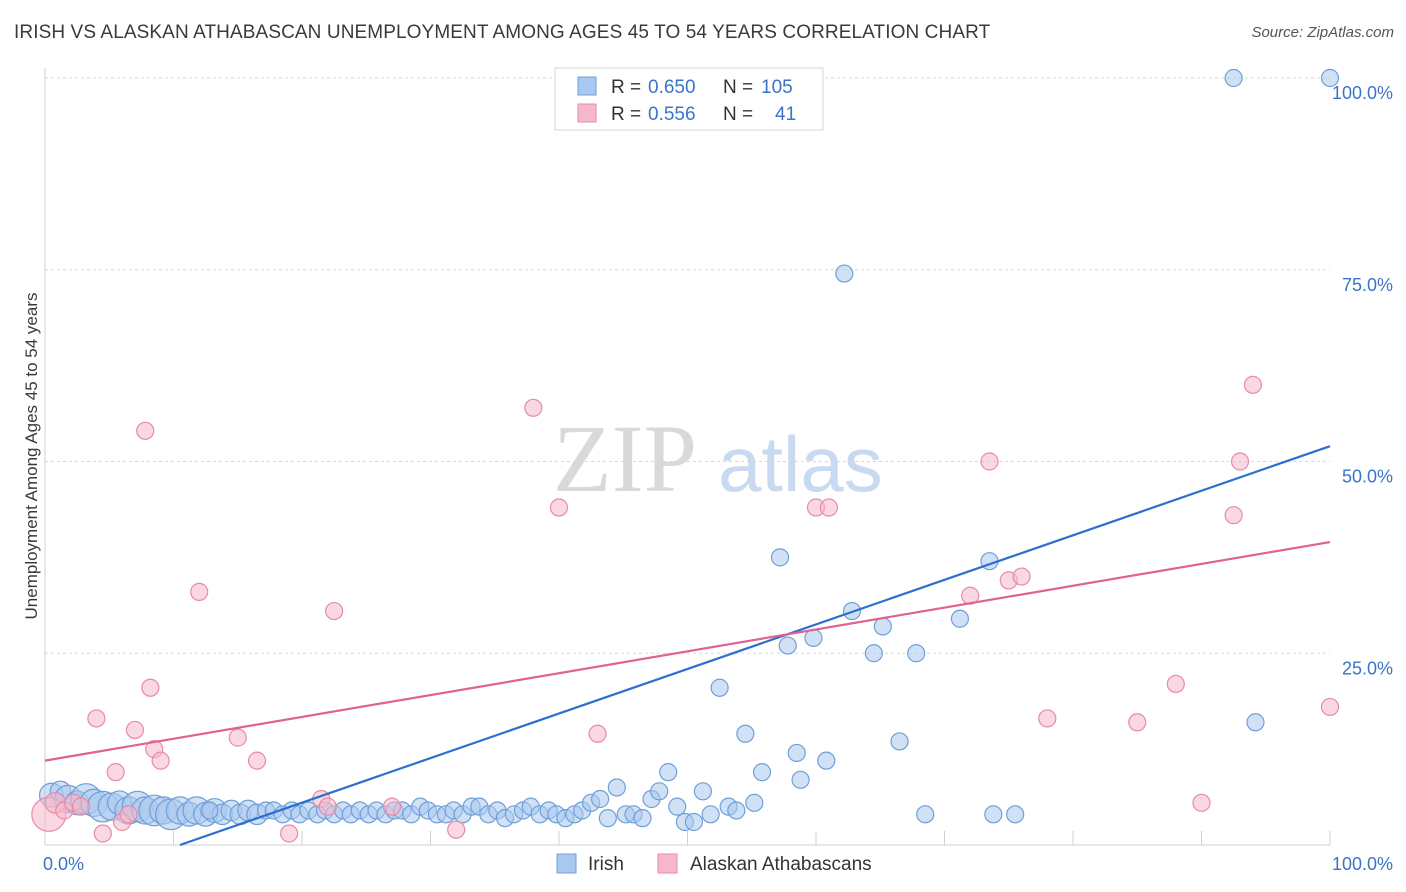 Image resolution: width=1406 pixels, height=892 pixels. I want to click on watermark-zip: ZIP, so click(625, 458).